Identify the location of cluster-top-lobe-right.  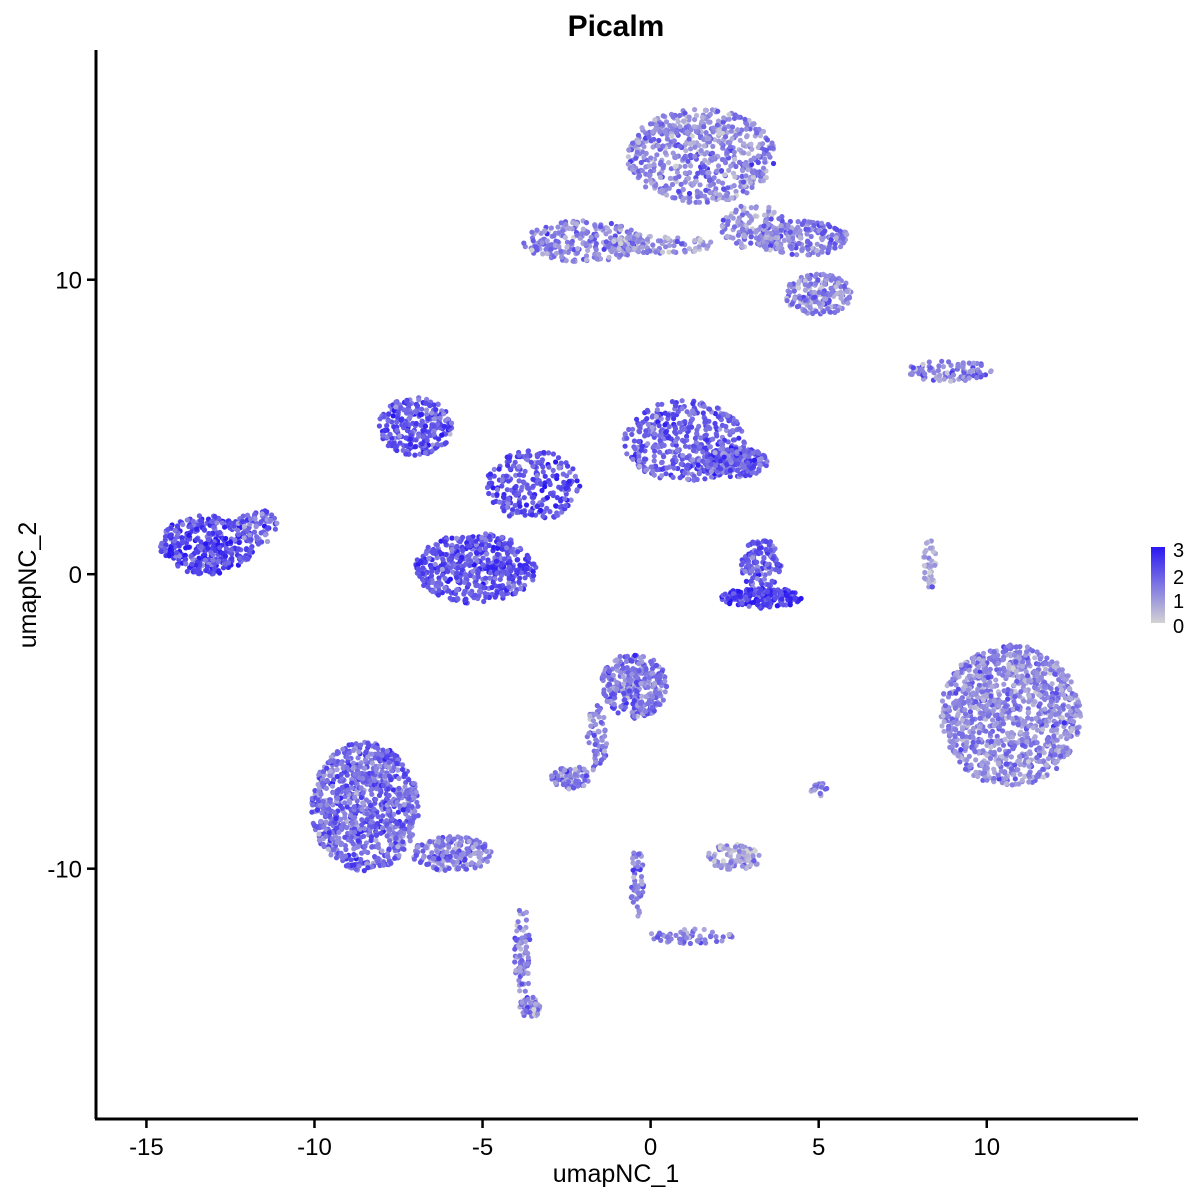
(819, 294).